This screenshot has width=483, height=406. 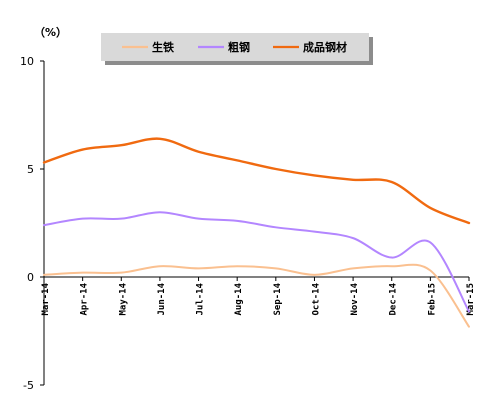 What do you see at coordinates (316, 298) in the screenshot?
I see `x-tick-label: Oct-14` at bounding box center [316, 298].